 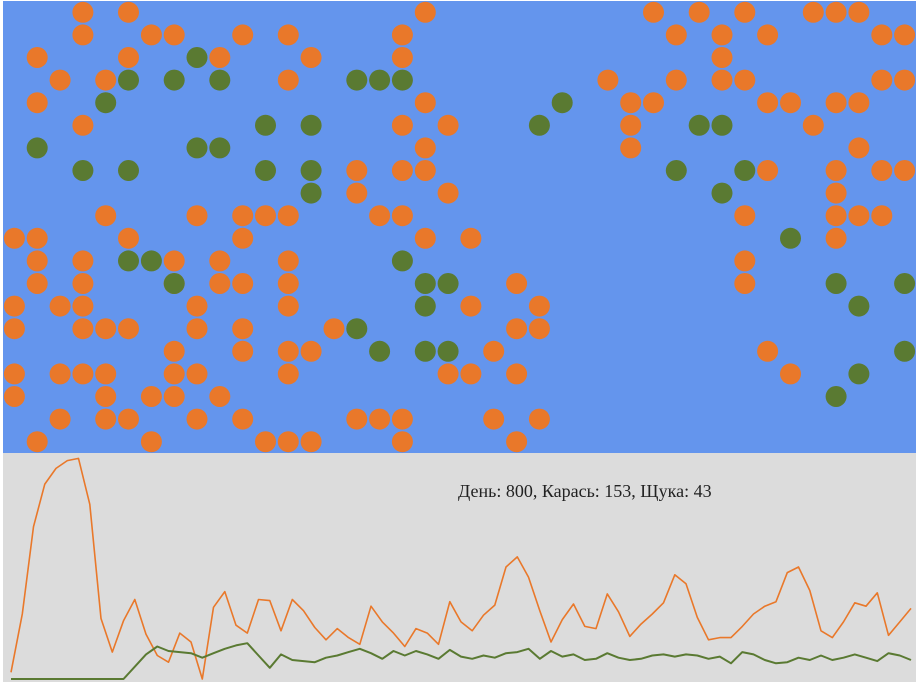 What do you see at coordinates (702, 491) in the screenshot?
I see `pike-count: 43` at bounding box center [702, 491].